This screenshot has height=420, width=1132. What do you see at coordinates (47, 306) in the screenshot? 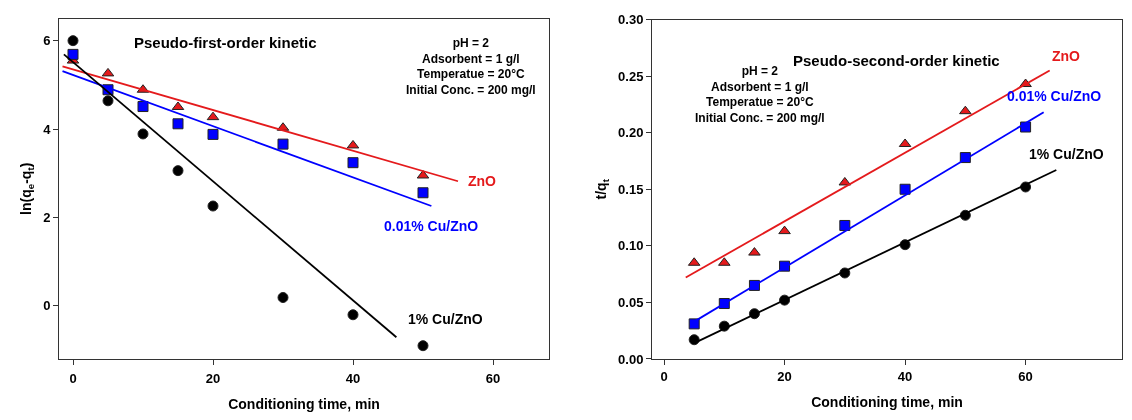
I see `y-tick-label: 0` at bounding box center [47, 306].